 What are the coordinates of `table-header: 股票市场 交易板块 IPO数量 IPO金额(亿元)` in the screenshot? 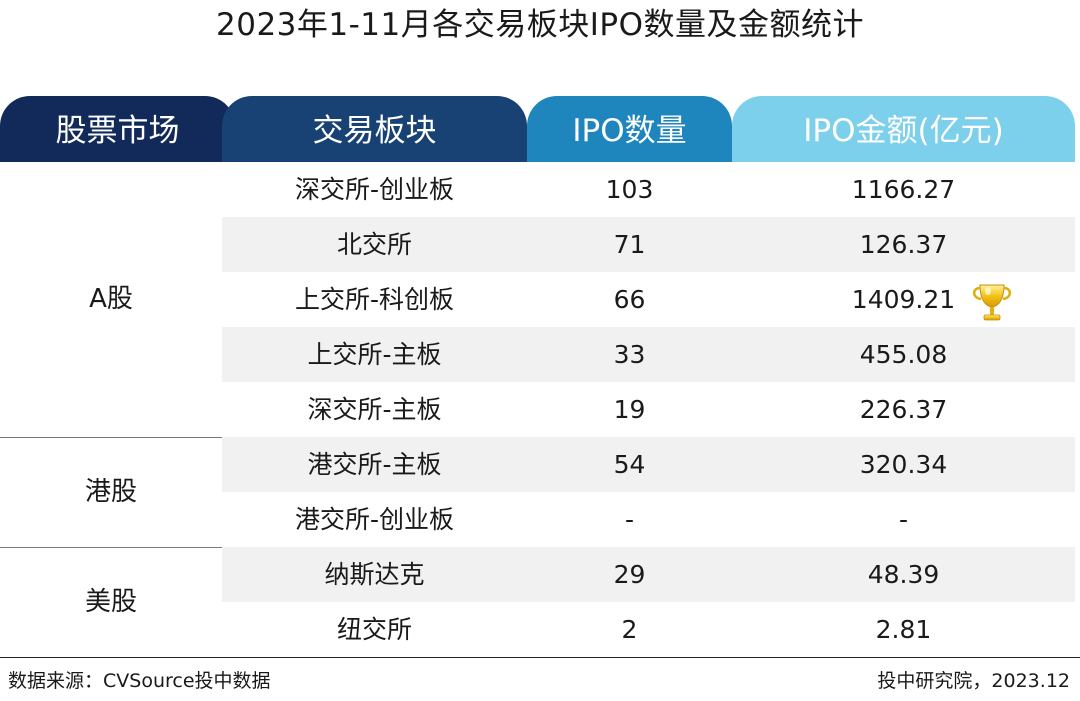 It's located at (540, 129).